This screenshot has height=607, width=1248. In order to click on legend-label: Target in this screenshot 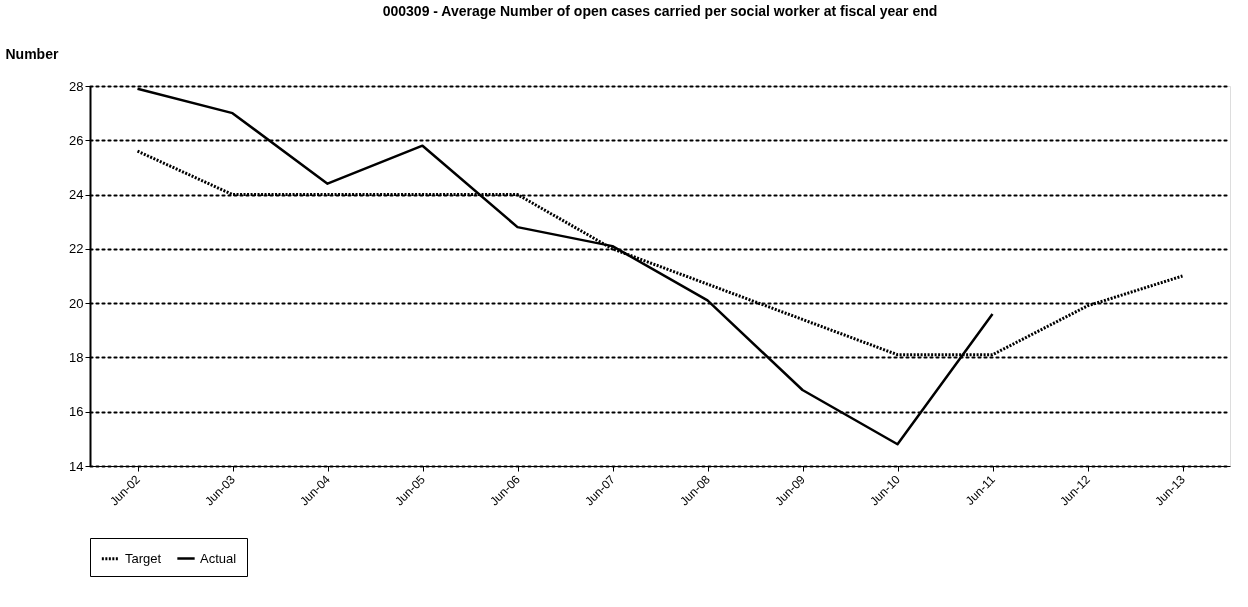, I will do `click(143, 558)`.